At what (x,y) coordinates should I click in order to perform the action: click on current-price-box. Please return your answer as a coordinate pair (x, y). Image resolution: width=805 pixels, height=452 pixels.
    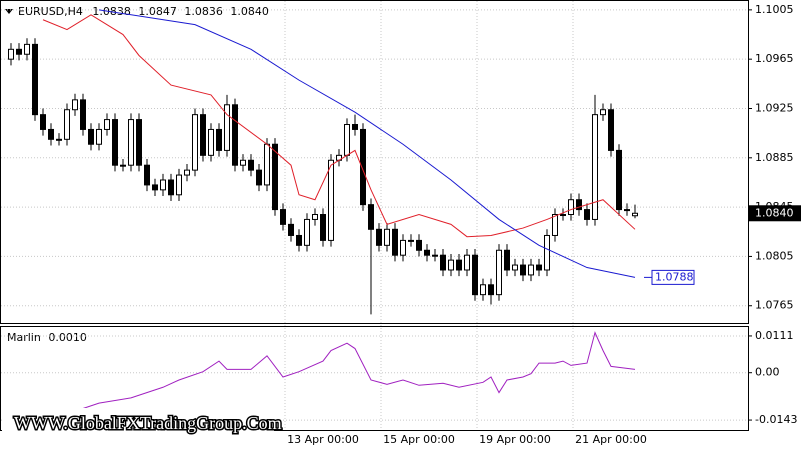
    Looking at the image, I should click on (775, 213).